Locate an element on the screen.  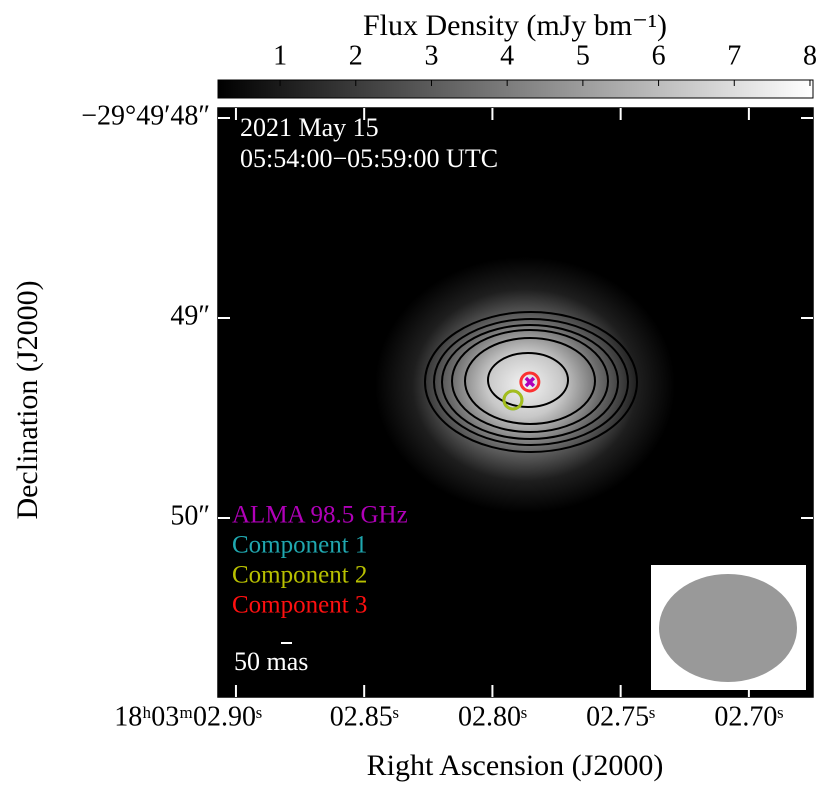
beam is located at coordinates (728, 628).